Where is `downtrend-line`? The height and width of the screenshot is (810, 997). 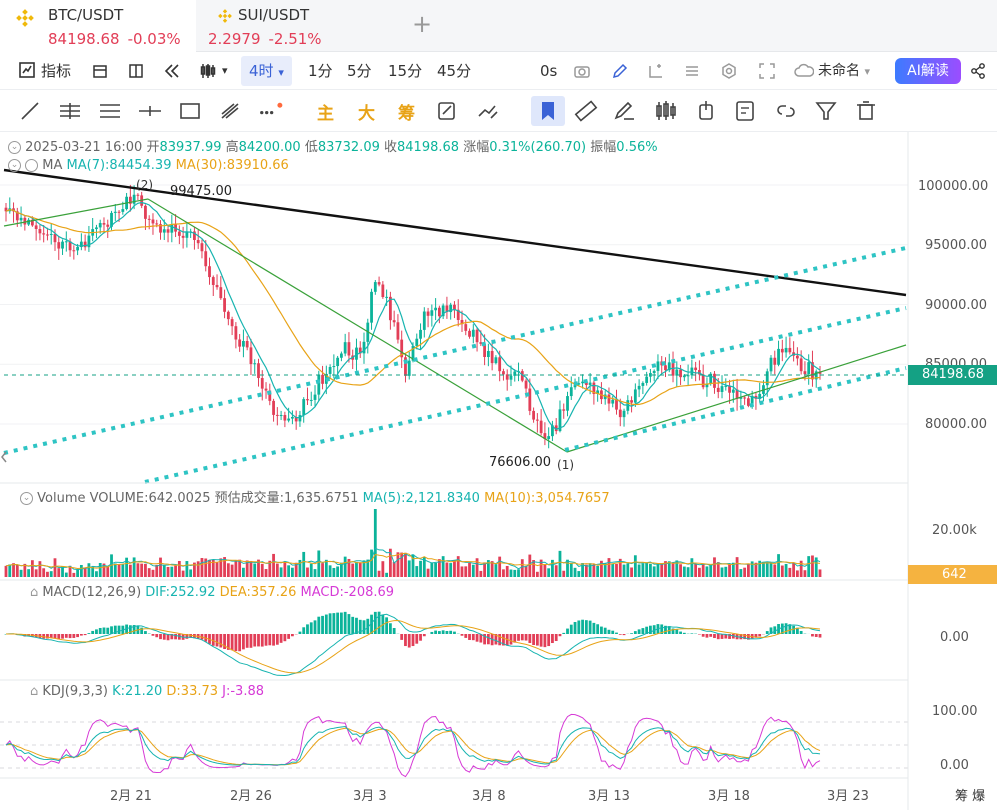
downtrend-line is located at coordinates (357, 325).